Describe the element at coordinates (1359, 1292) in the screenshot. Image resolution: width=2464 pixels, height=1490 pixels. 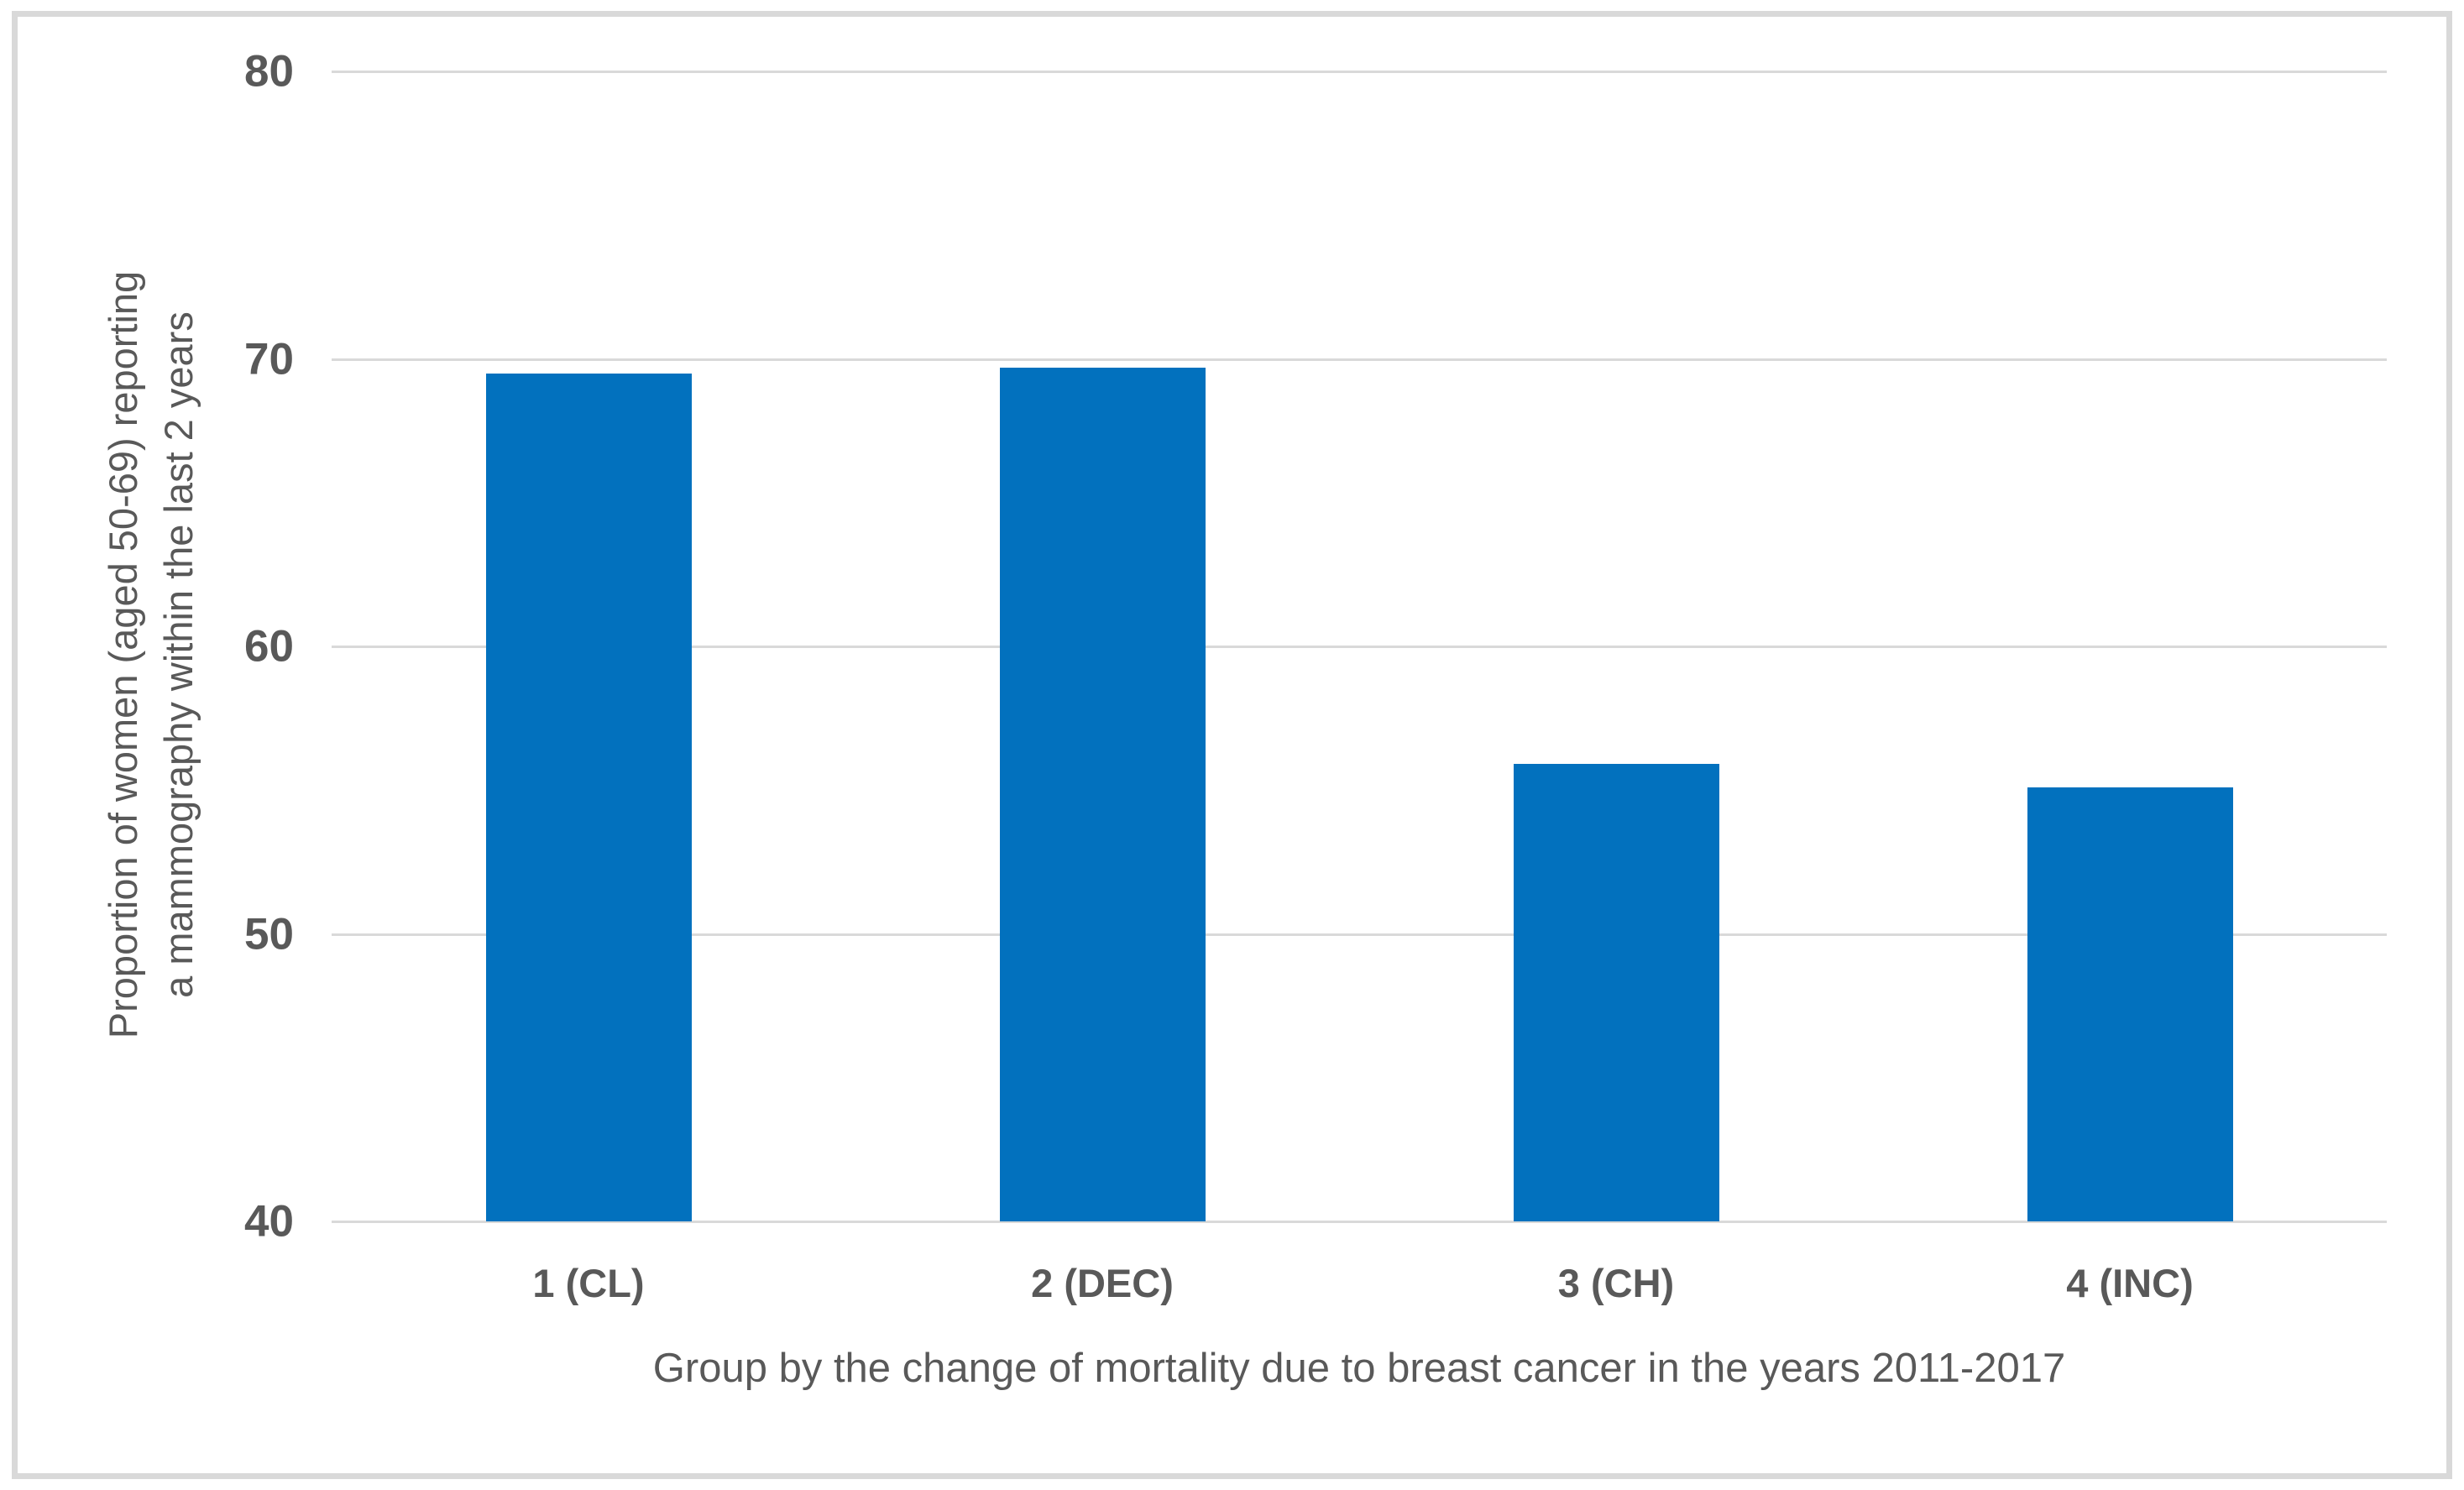
I see `x-axis-category-labels: 1 (CL) 2 (DEC) 3 (CH) 4 (INC)` at that location.